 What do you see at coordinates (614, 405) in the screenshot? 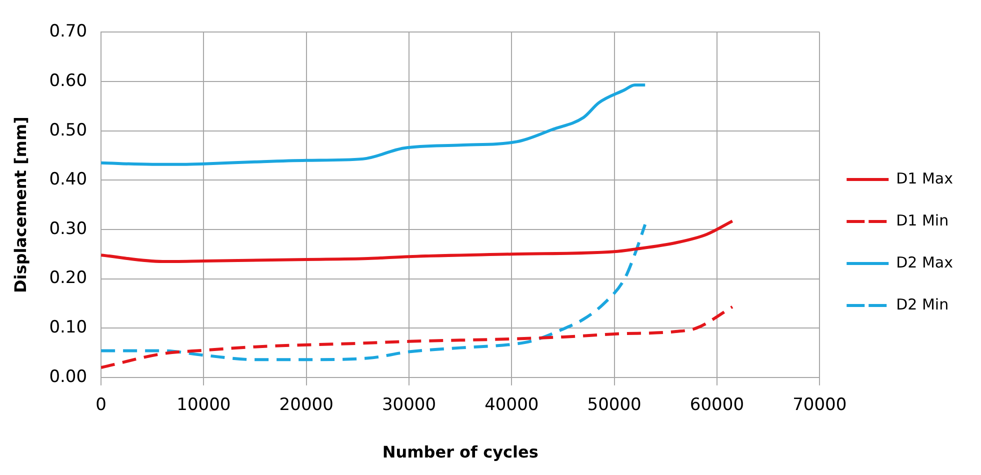
I see `x-tick-label: 50000` at bounding box center [614, 405].